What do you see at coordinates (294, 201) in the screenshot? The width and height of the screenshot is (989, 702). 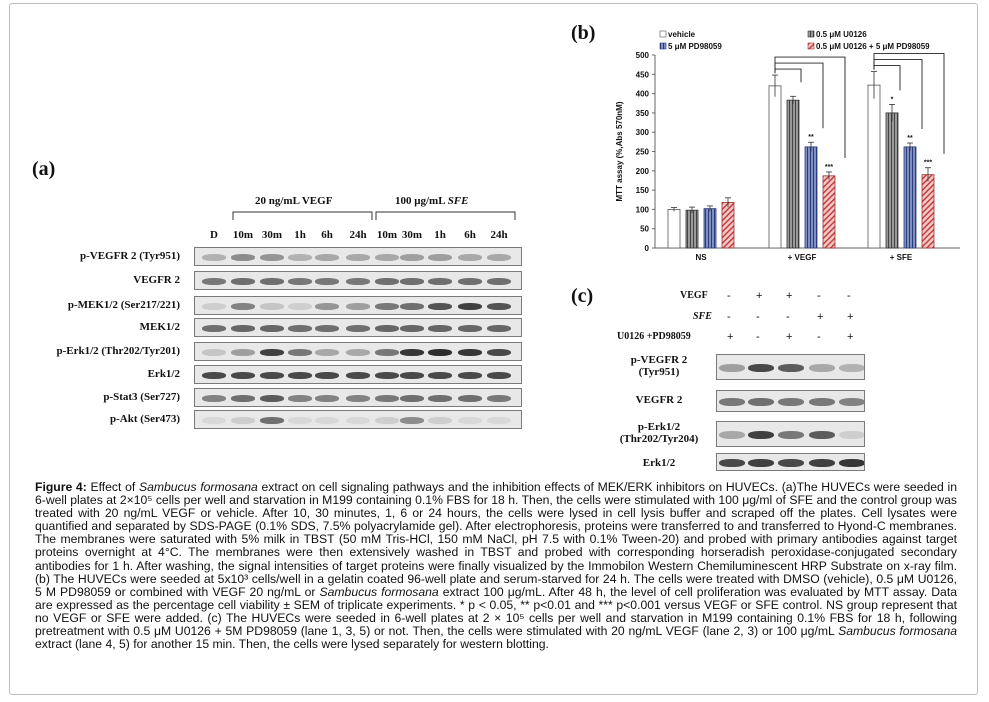 I see `vegf-group-header: 20 ng/mL VEGF` at bounding box center [294, 201].